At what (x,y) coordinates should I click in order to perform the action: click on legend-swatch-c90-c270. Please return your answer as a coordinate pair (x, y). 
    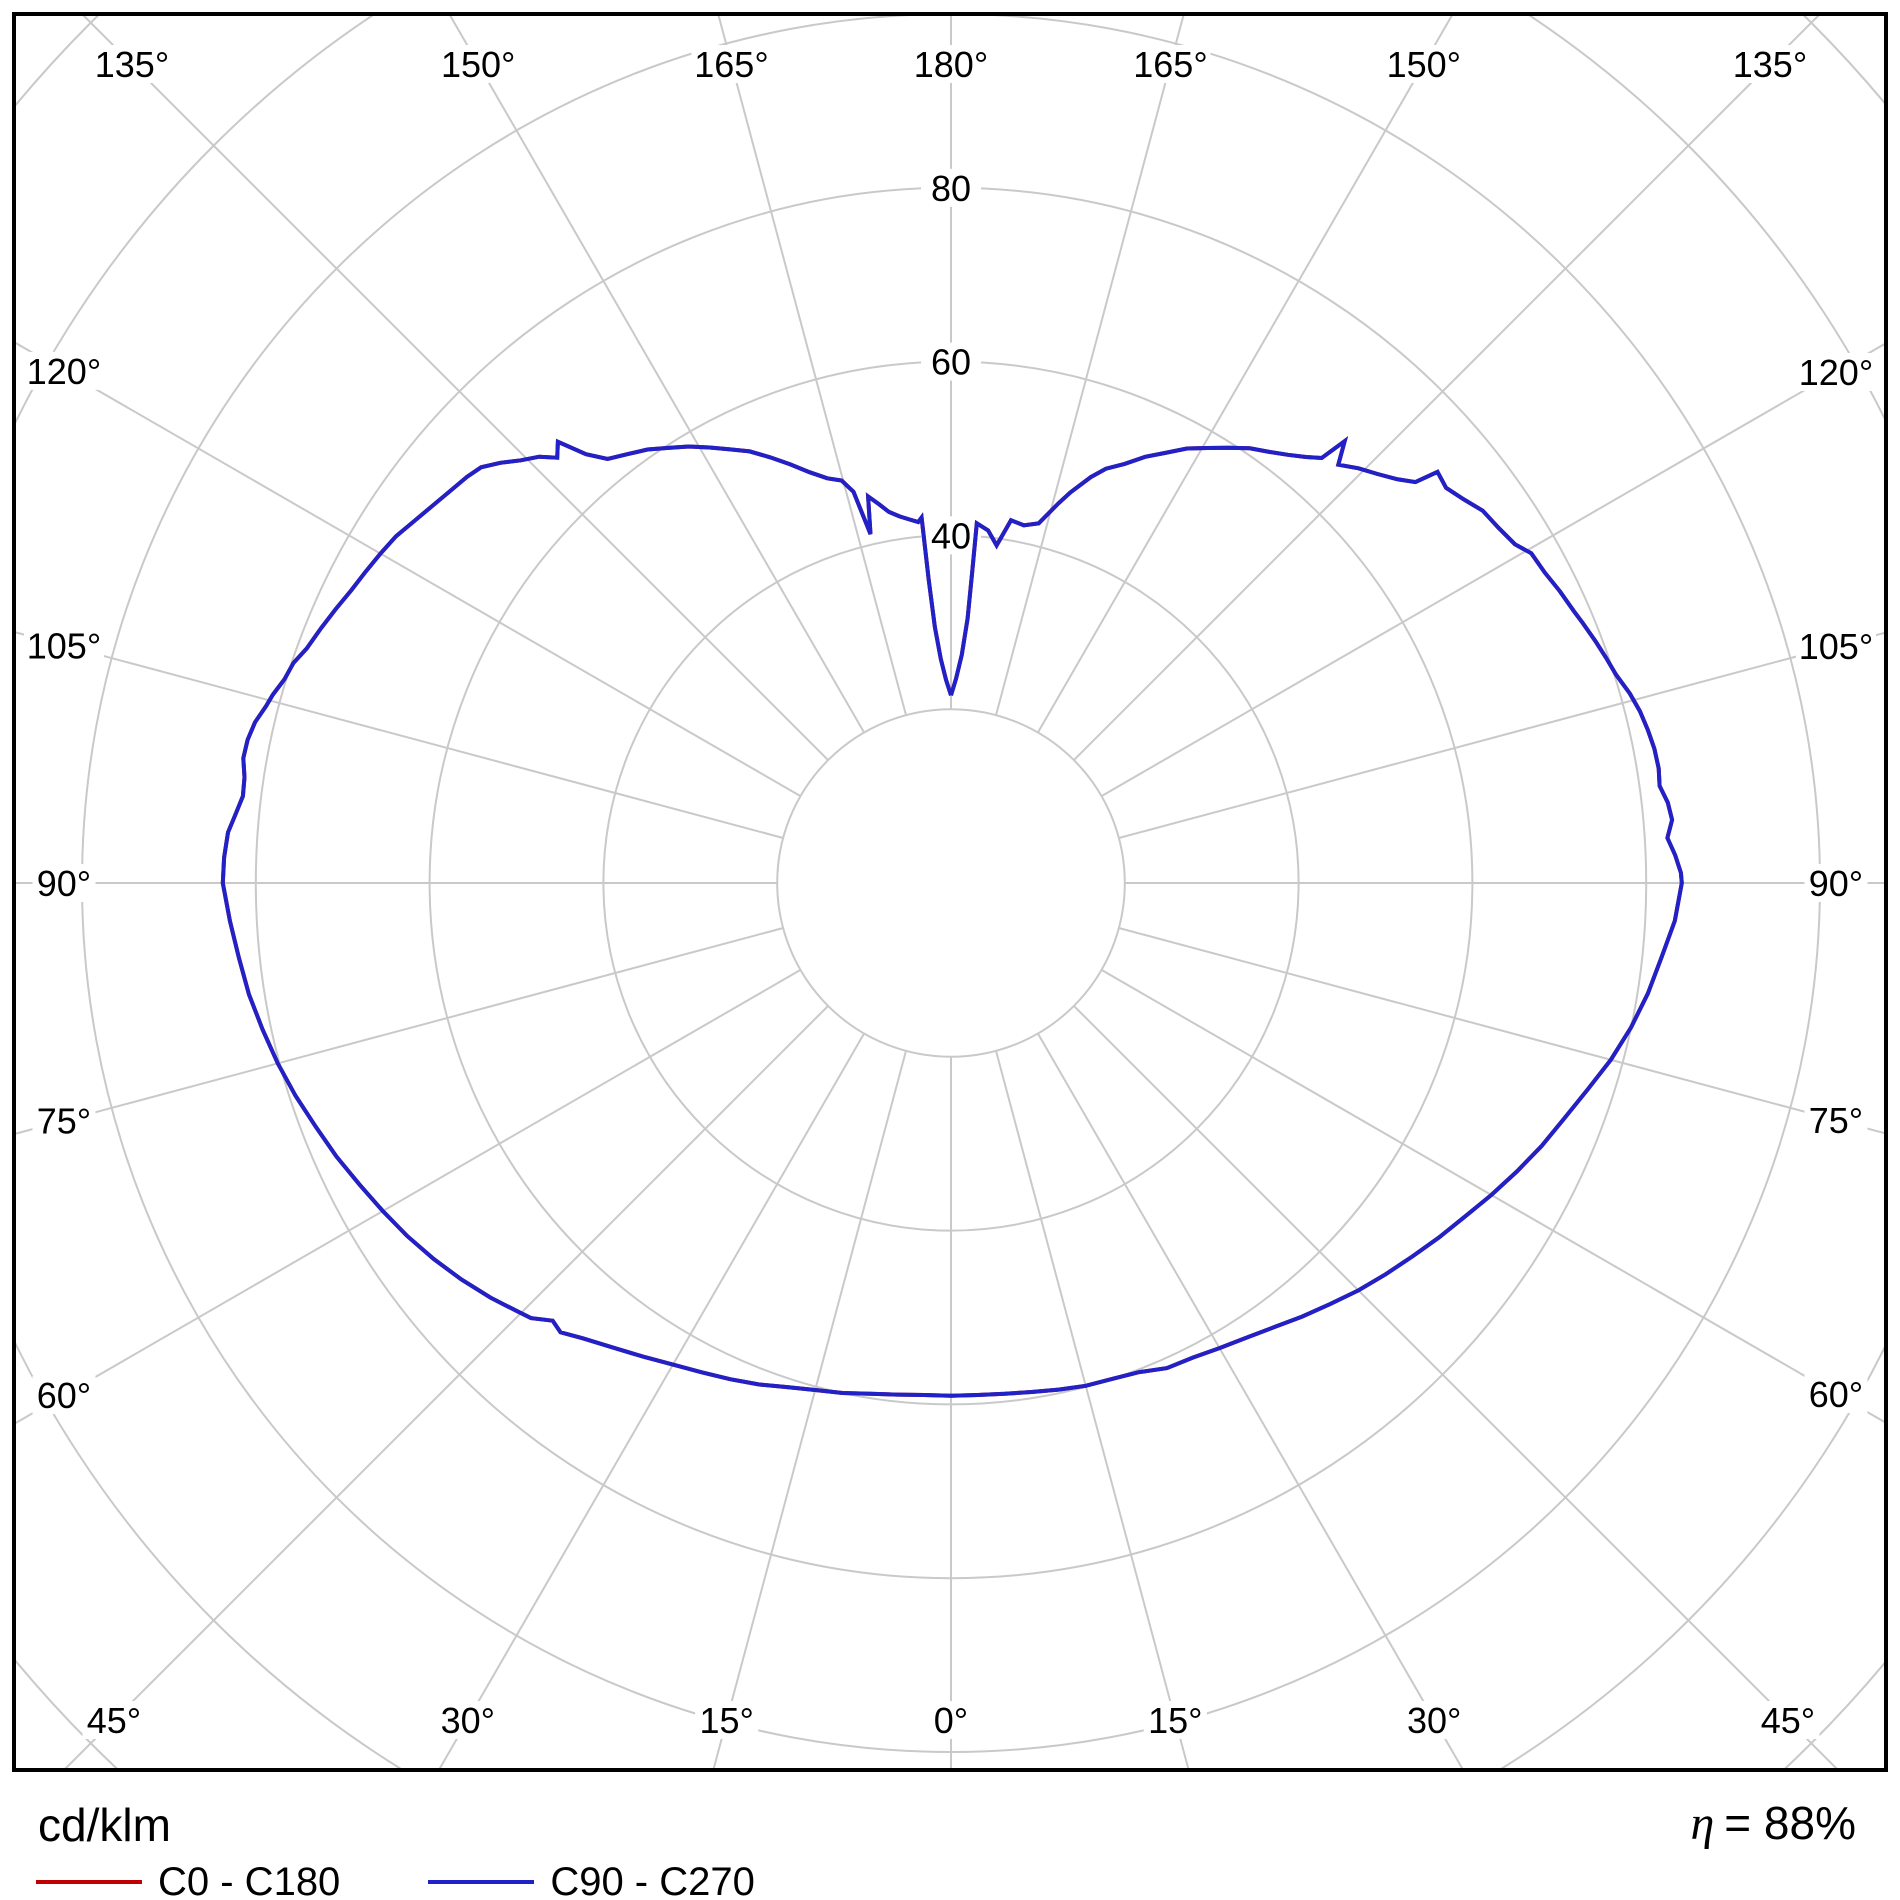
    Looking at the image, I should click on (481, 1882).